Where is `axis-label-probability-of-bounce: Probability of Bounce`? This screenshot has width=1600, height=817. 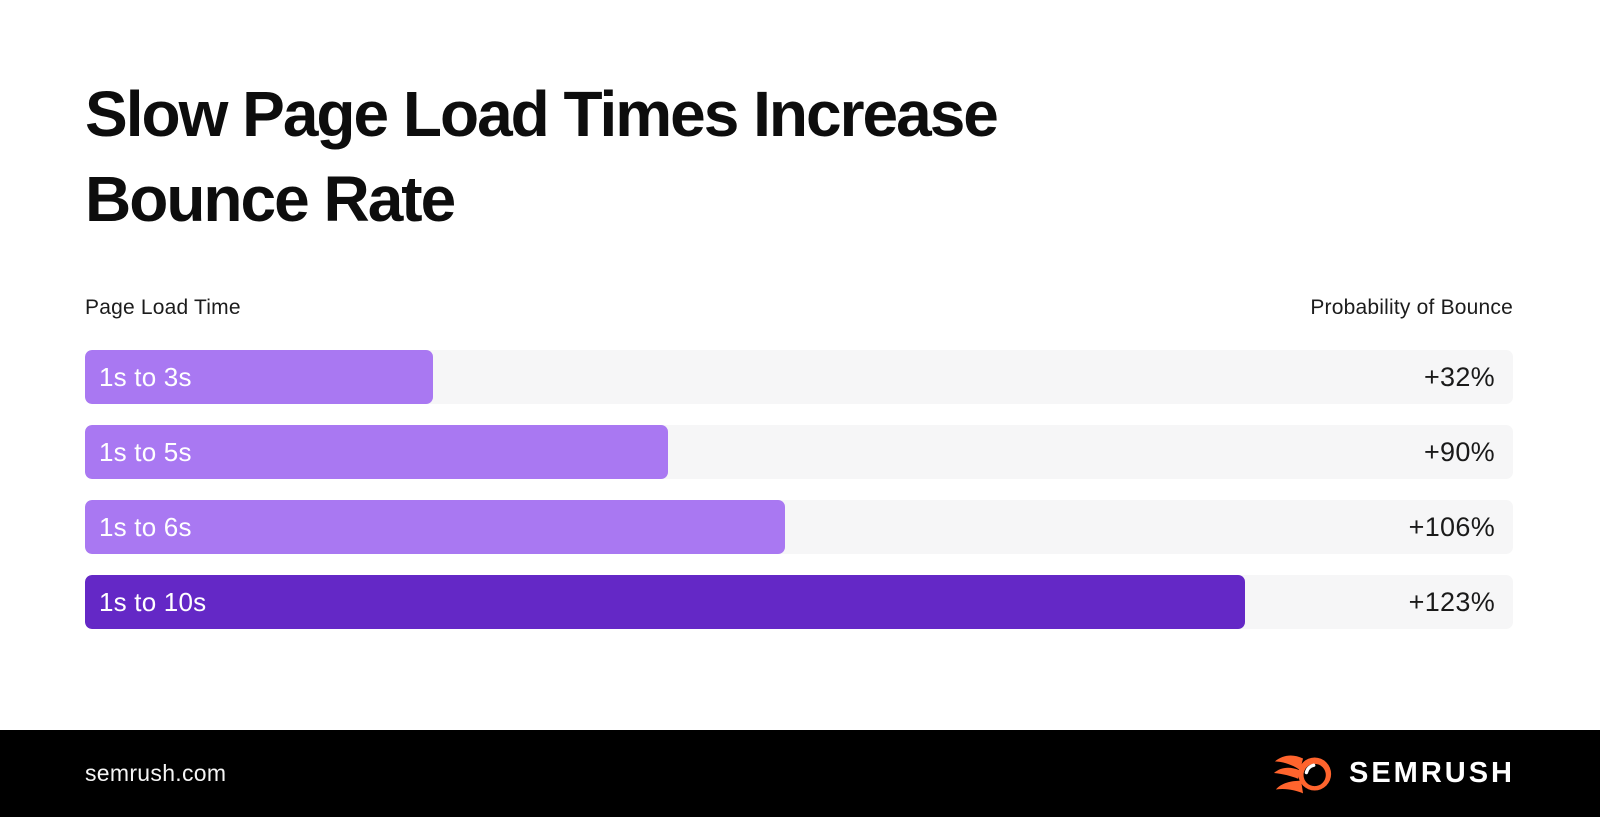 axis-label-probability-of-bounce: Probability of Bounce is located at coordinates (1411, 308).